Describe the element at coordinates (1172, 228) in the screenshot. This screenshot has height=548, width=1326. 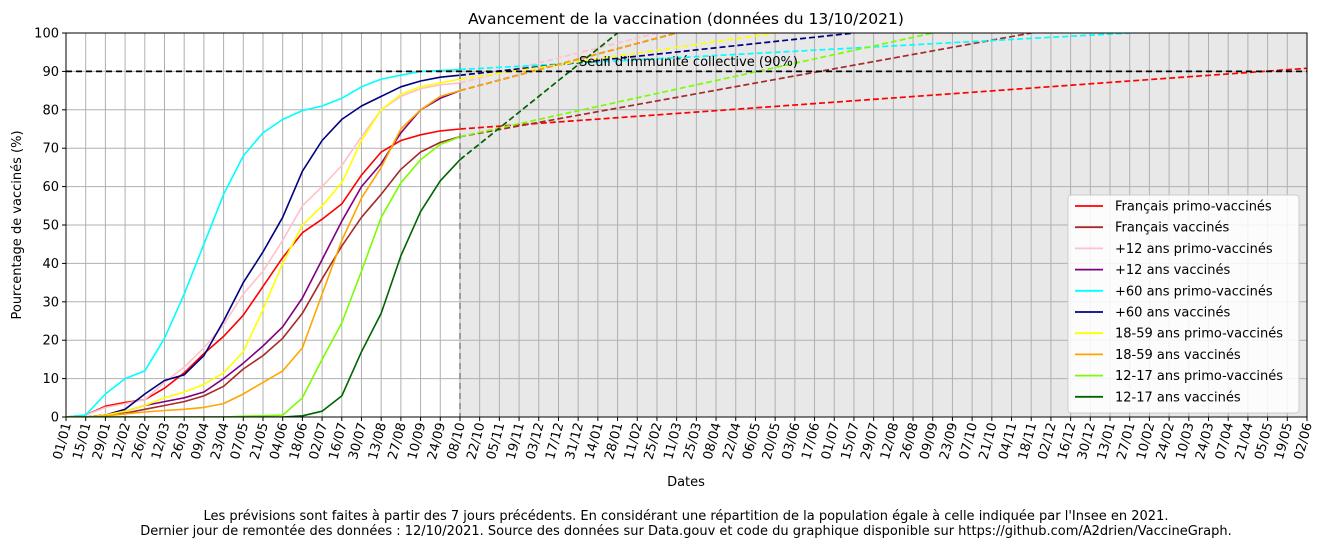
I see `legend-entry: Français vaccinés` at that location.